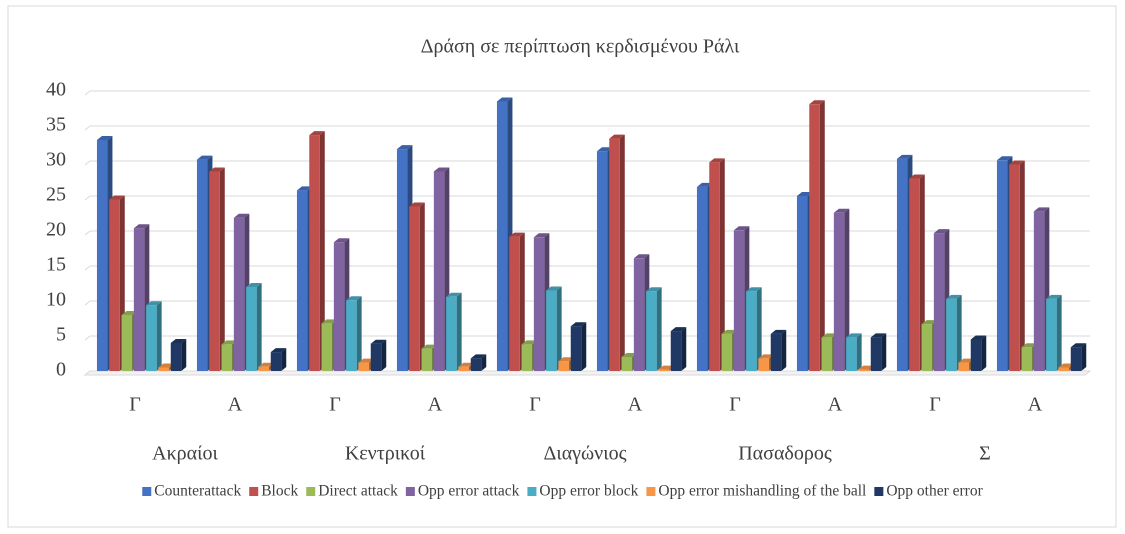 This screenshot has width=1125, height=534. I want to click on legend-label: Opp error attack, so click(469, 491).